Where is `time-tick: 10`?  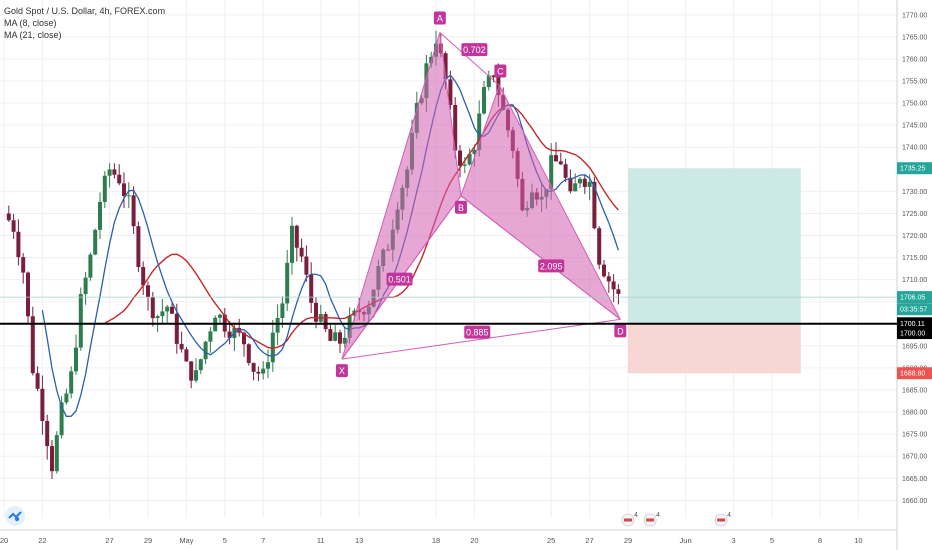 time-tick: 10 is located at coordinates (858, 540).